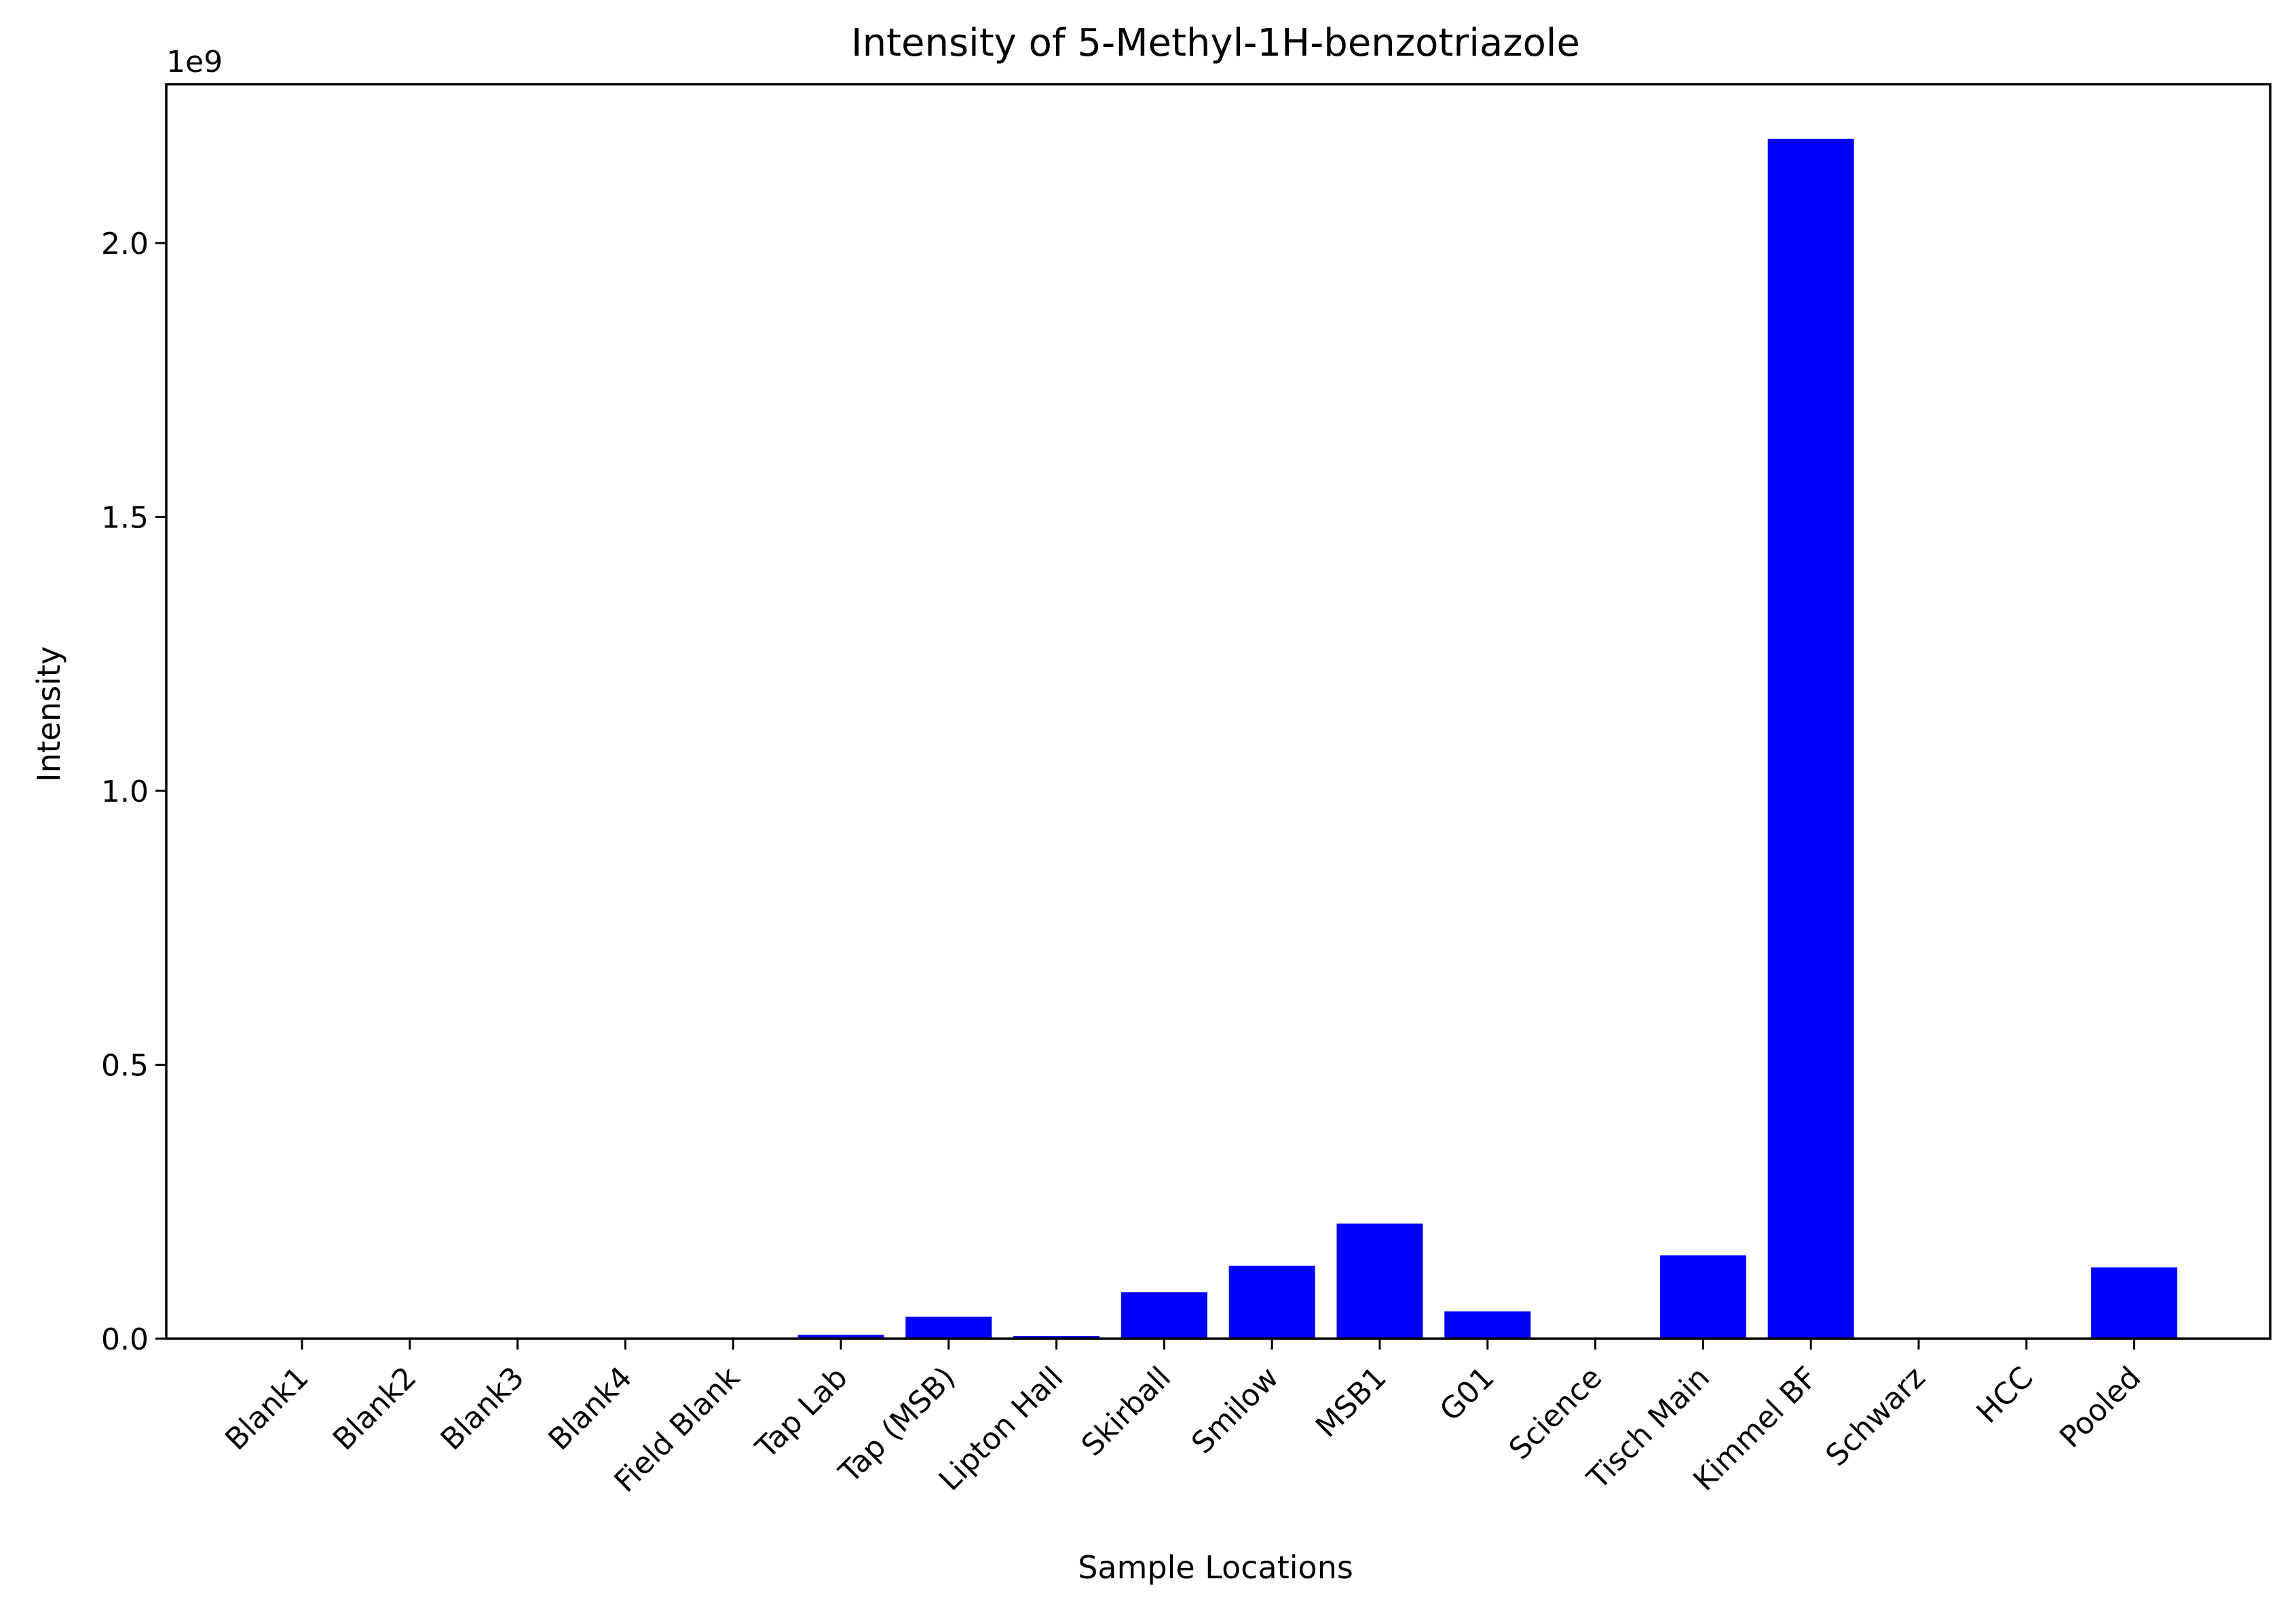 The image size is (2296, 1617). Describe the element at coordinates (482, 1408) in the screenshot. I see `x-tick-label: Blank3` at that location.